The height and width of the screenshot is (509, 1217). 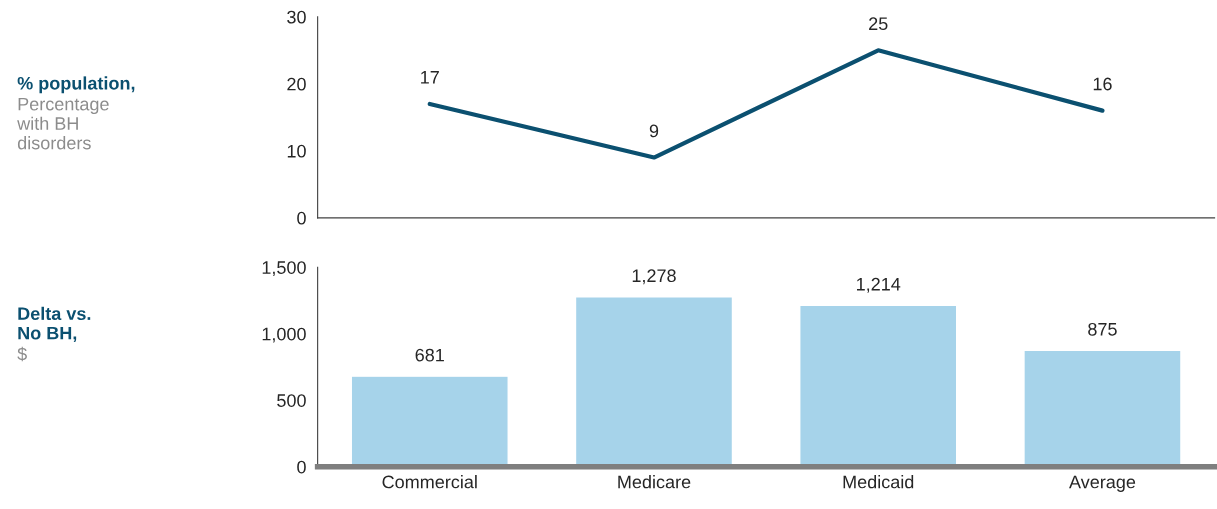 I want to click on data-label: 681, so click(x=429, y=355).